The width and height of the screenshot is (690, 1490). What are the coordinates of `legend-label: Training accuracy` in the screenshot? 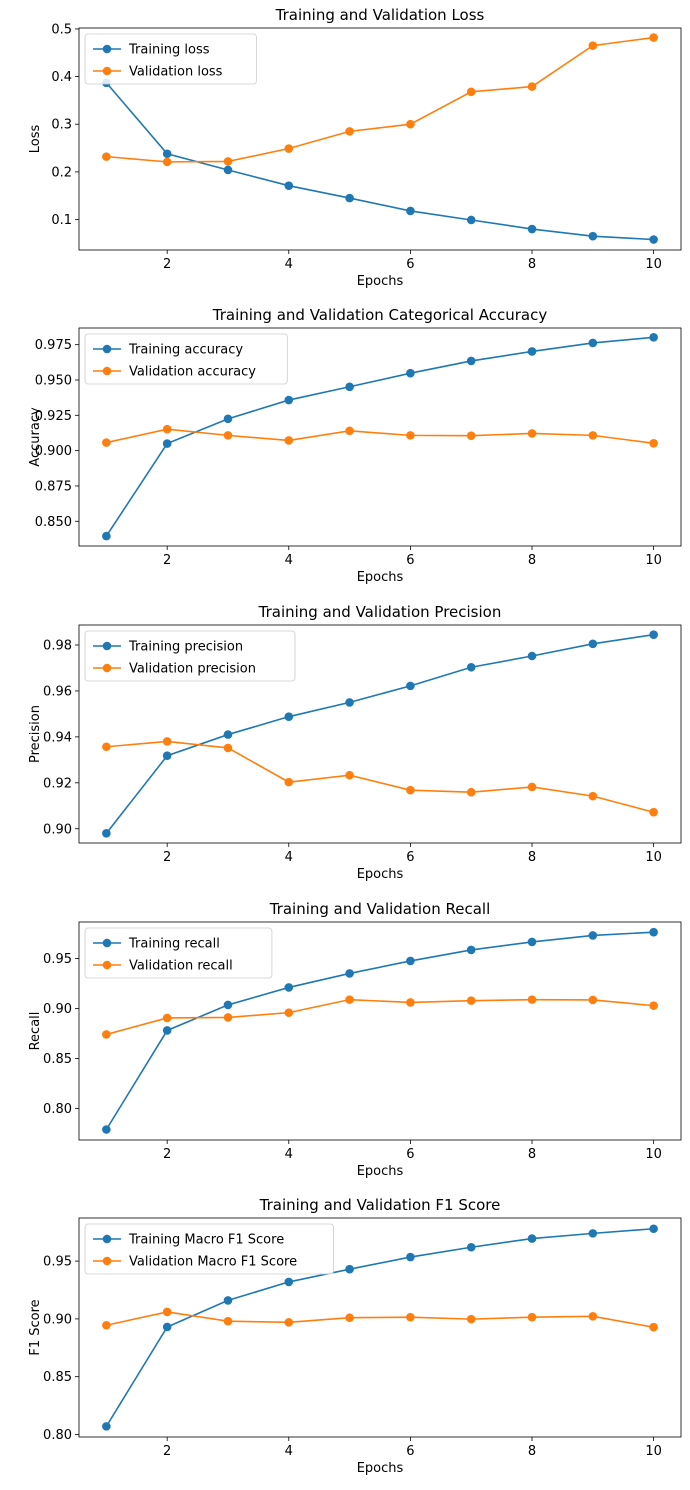 It's located at (185, 350).